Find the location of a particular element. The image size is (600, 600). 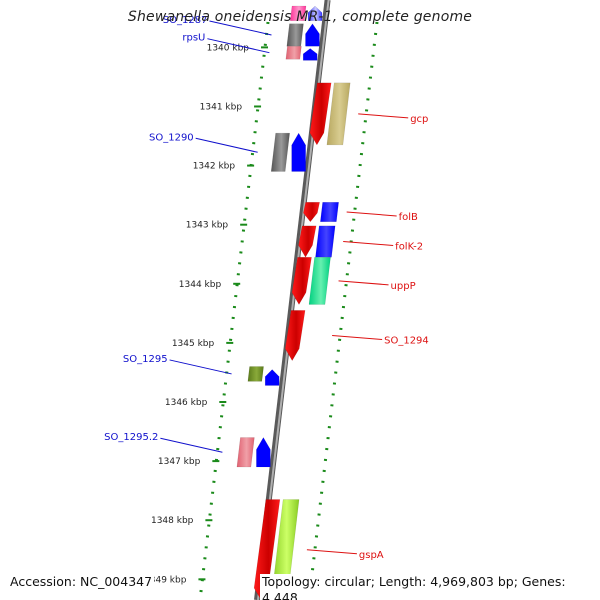

kbp-tick-label: 1343 kbp is located at coordinates (207, 226).